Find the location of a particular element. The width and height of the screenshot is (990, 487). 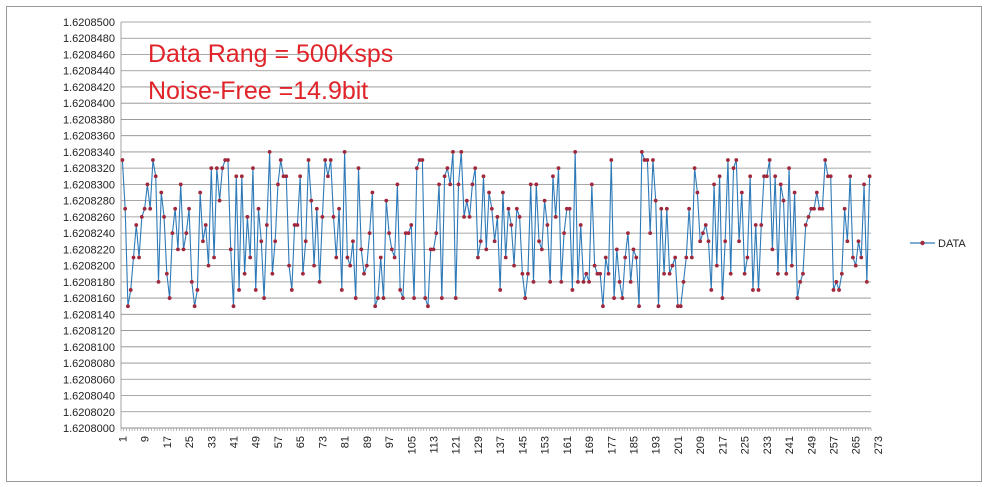

y-tick-label: 1.6208040 is located at coordinates (89, 397).